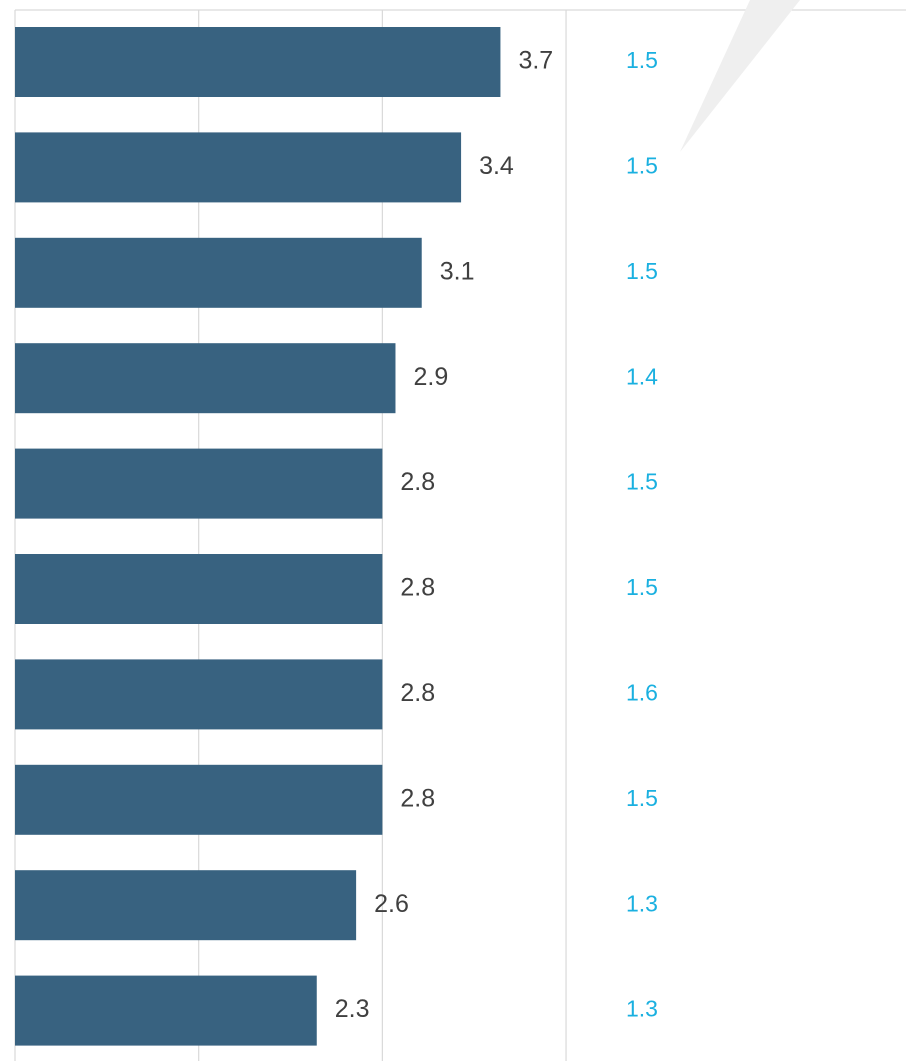  Describe the element at coordinates (352, 1009) in the screenshot. I see `bar-value-label: 2.3` at that location.